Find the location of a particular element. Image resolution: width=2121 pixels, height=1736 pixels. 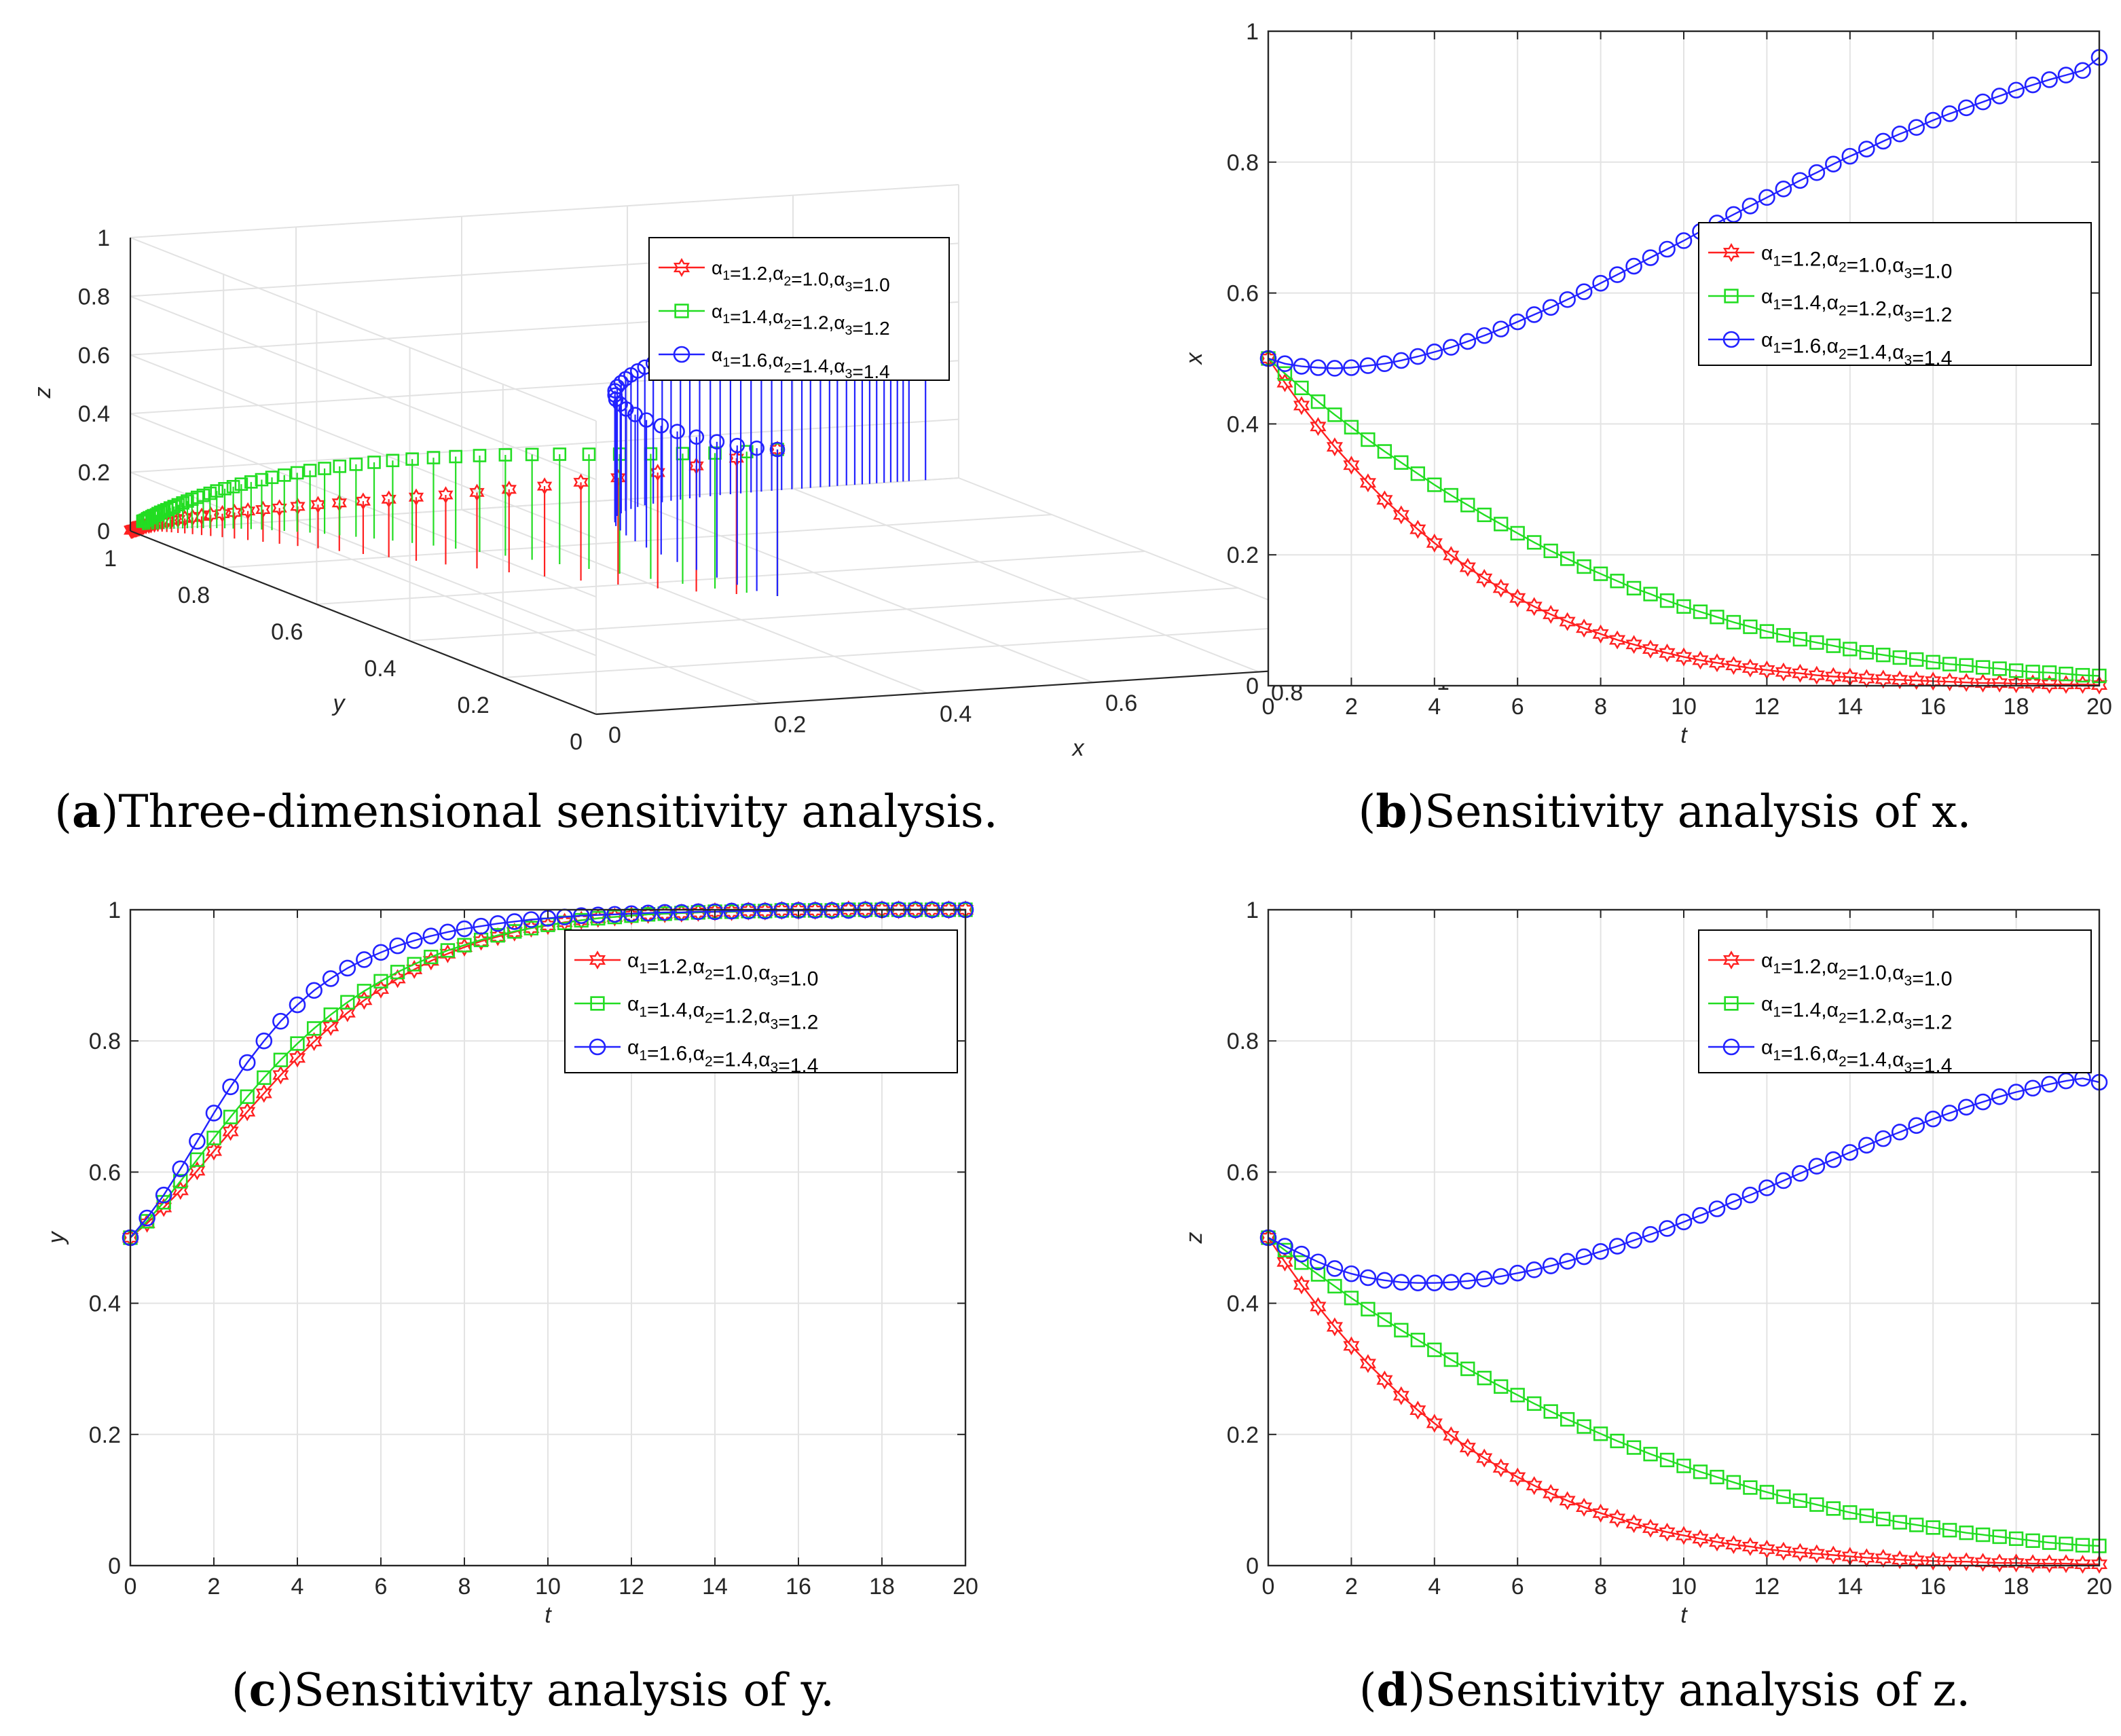

grid-wall-z2 is located at coordinates (544, 211).